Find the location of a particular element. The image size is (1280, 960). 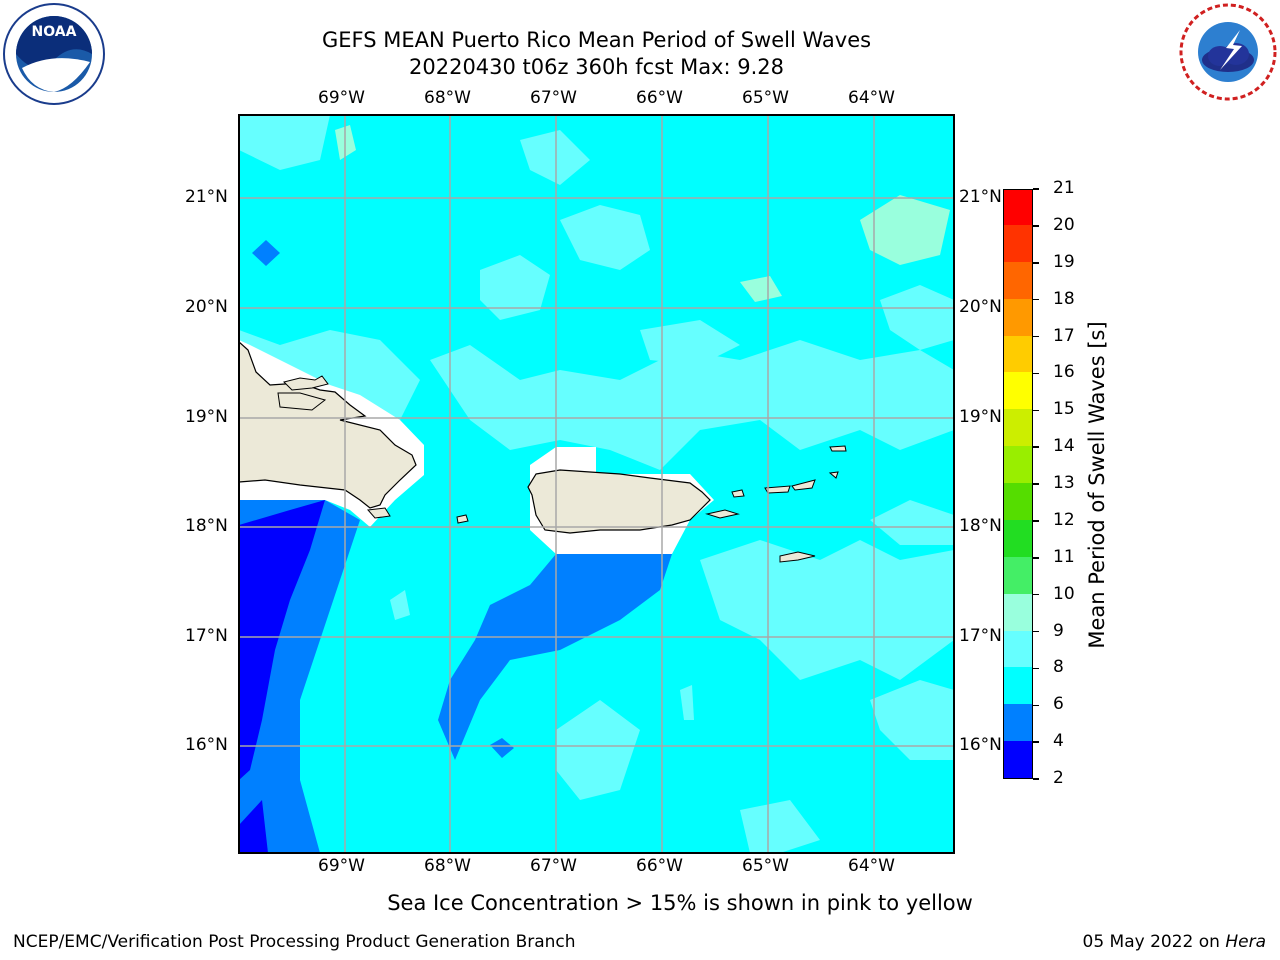

land-anegada is located at coordinates (833, 475).